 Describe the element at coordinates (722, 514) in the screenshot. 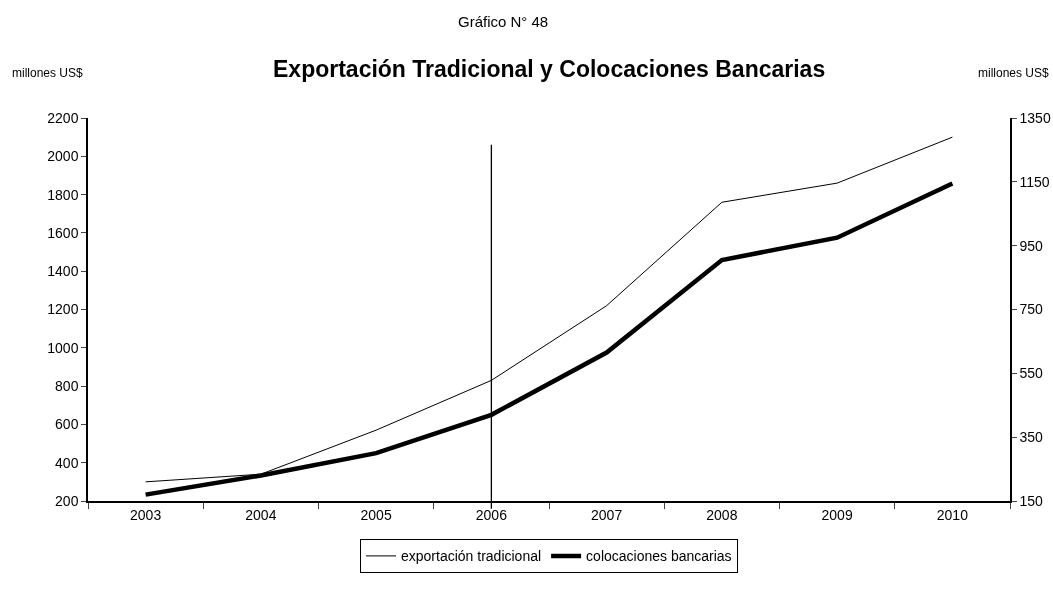

I see `x-tick-label: 2008` at that location.